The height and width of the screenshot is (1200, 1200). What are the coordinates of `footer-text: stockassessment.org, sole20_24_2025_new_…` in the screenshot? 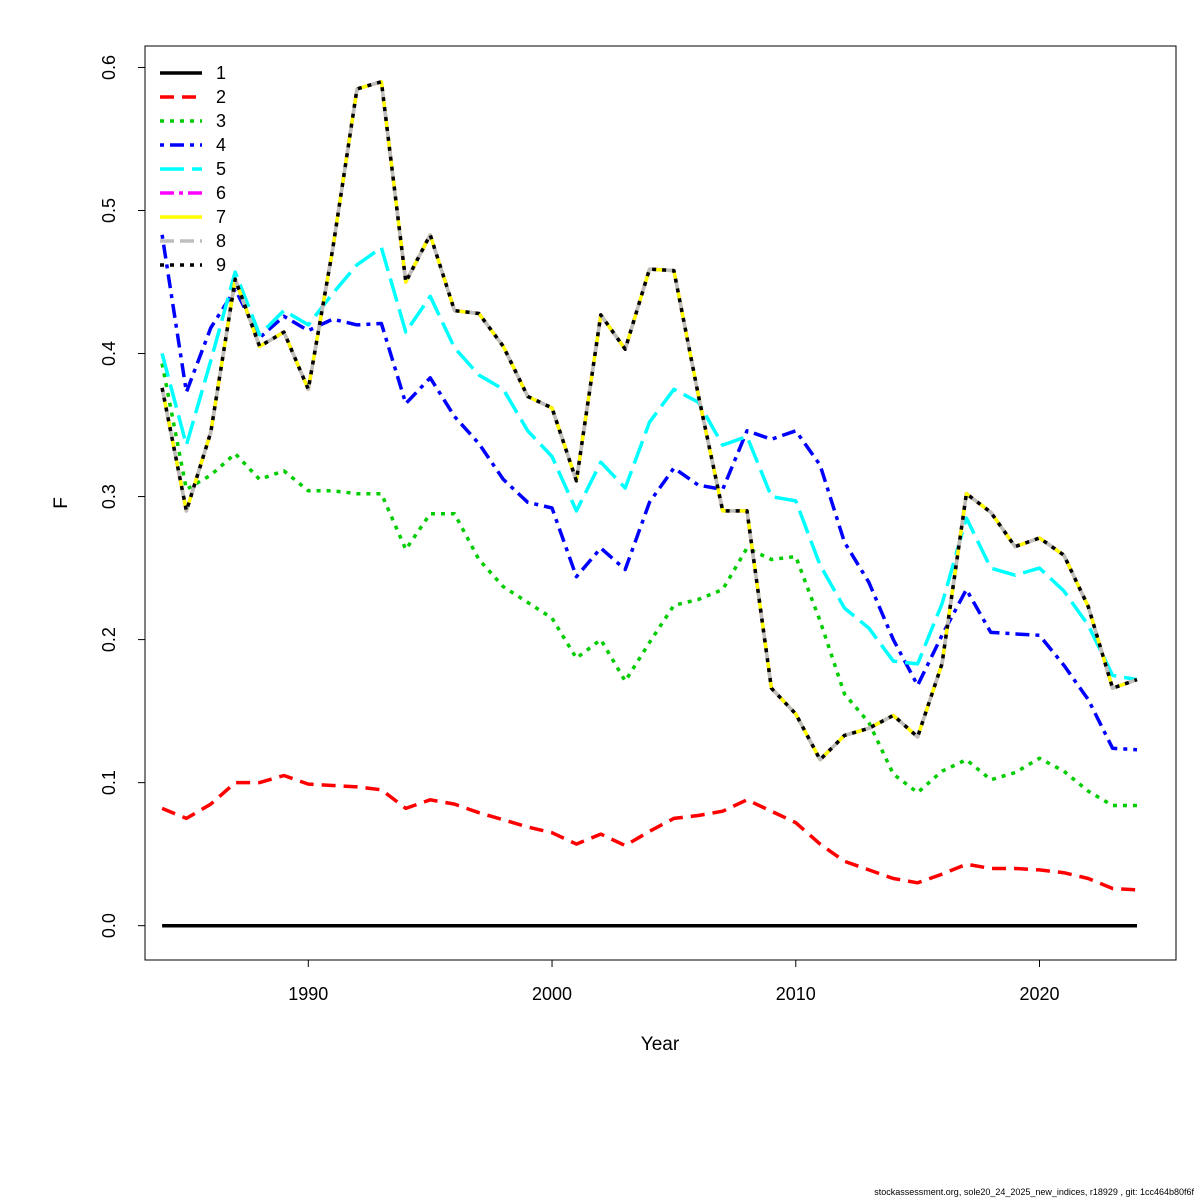 It's located at (1034, 1192).